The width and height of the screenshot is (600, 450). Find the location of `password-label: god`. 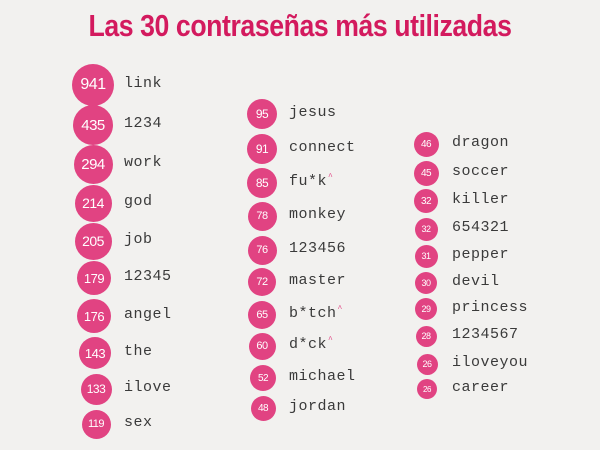

password-label: god is located at coordinates (138, 201).